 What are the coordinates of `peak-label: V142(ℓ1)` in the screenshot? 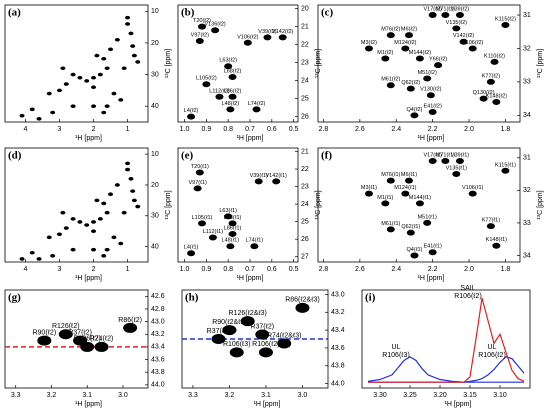 It's located at (277, 176).